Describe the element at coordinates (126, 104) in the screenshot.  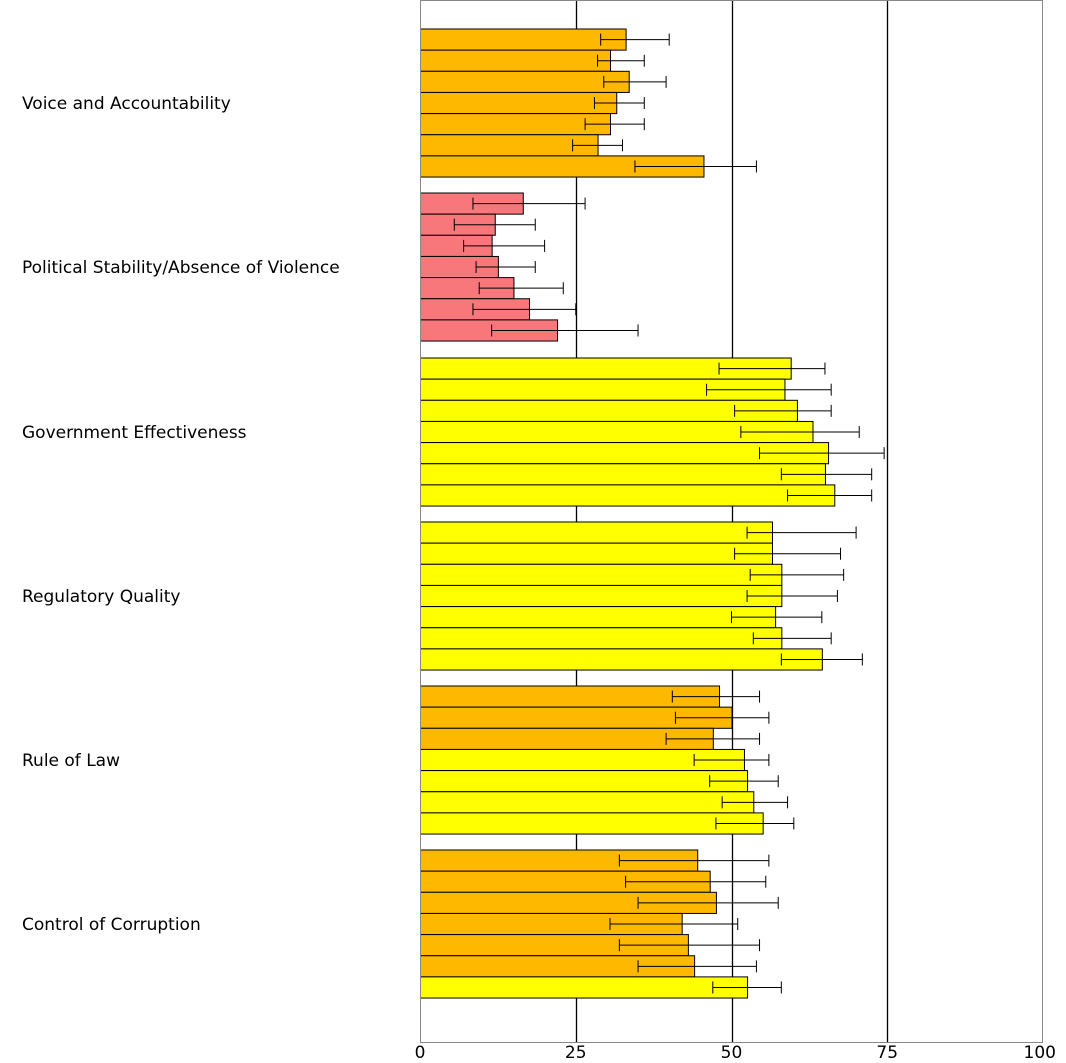
I see `category-label: Voice and Accountability` at that location.